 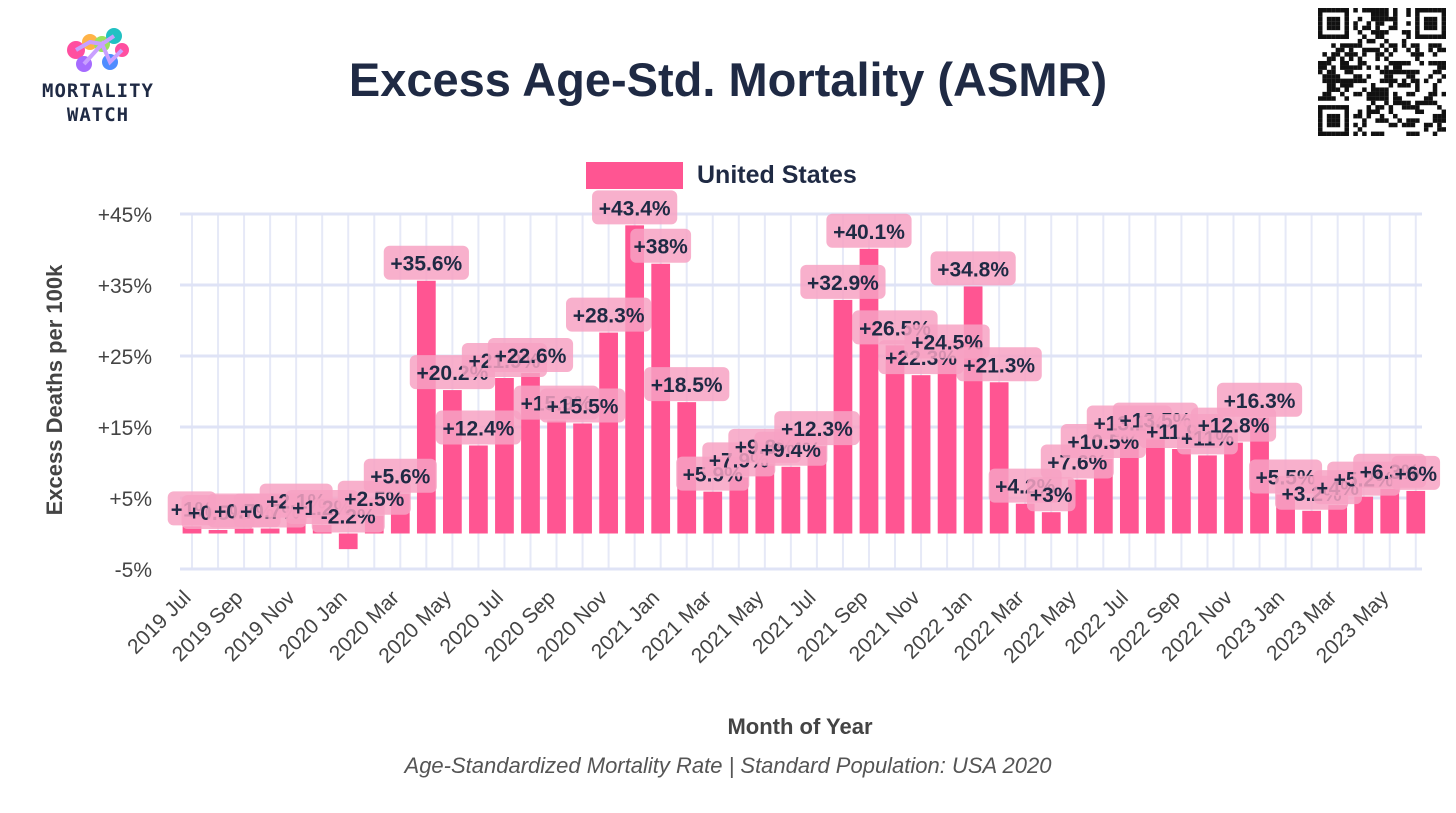 What do you see at coordinates (817, 429) in the screenshot?
I see `data-label: +12.3%` at bounding box center [817, 429].